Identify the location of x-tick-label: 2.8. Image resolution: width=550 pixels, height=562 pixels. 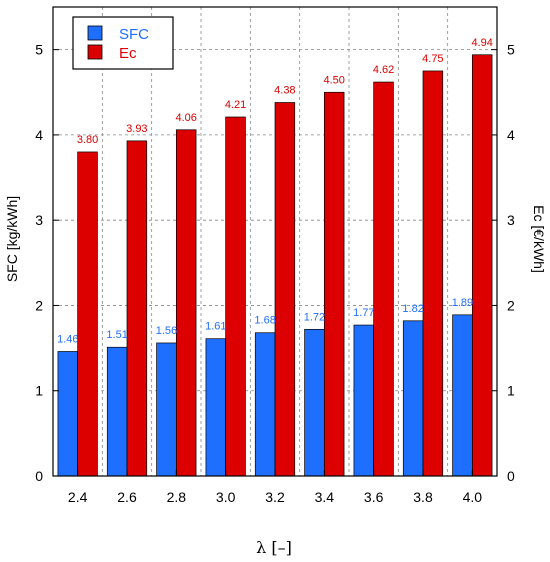
(177, 497).